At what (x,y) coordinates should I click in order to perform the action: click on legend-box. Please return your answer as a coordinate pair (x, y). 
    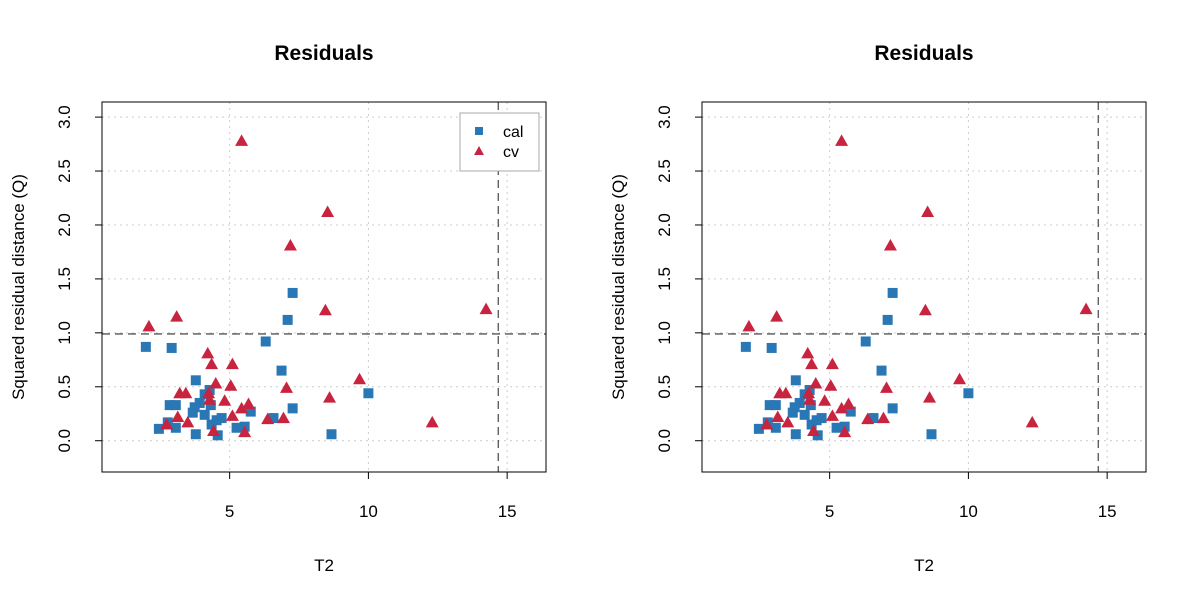
    Looking at the image, I should click on (499, 142).